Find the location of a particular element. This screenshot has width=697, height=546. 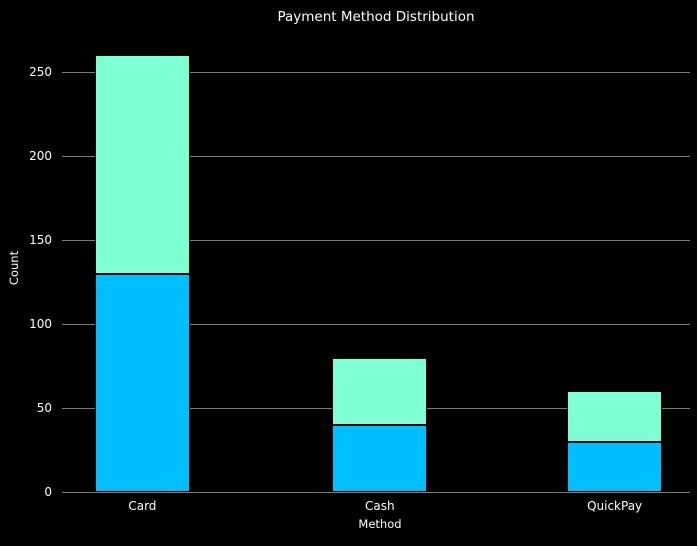

bar-segment-top-cash is located at coordinates (380, 391).